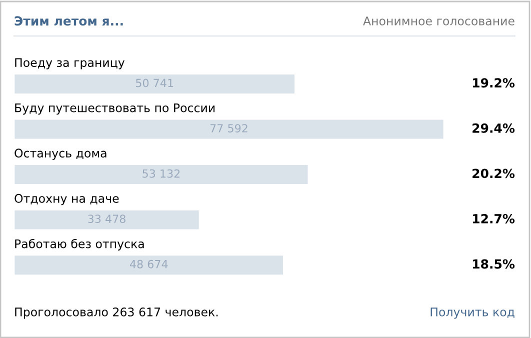 The image size is (531, 338). What do you see at coordinates (472, 313) in the screenshot?
I see `text: Получить код` at bounding box center [472, 313].